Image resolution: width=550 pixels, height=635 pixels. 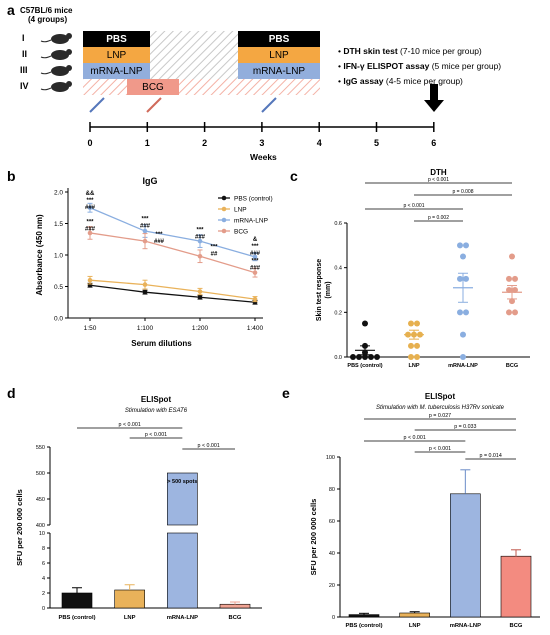 What do you see at coordinates (56, 62) in the screenshot?
I see `mouse-icons` at bounding box center [56, 62].